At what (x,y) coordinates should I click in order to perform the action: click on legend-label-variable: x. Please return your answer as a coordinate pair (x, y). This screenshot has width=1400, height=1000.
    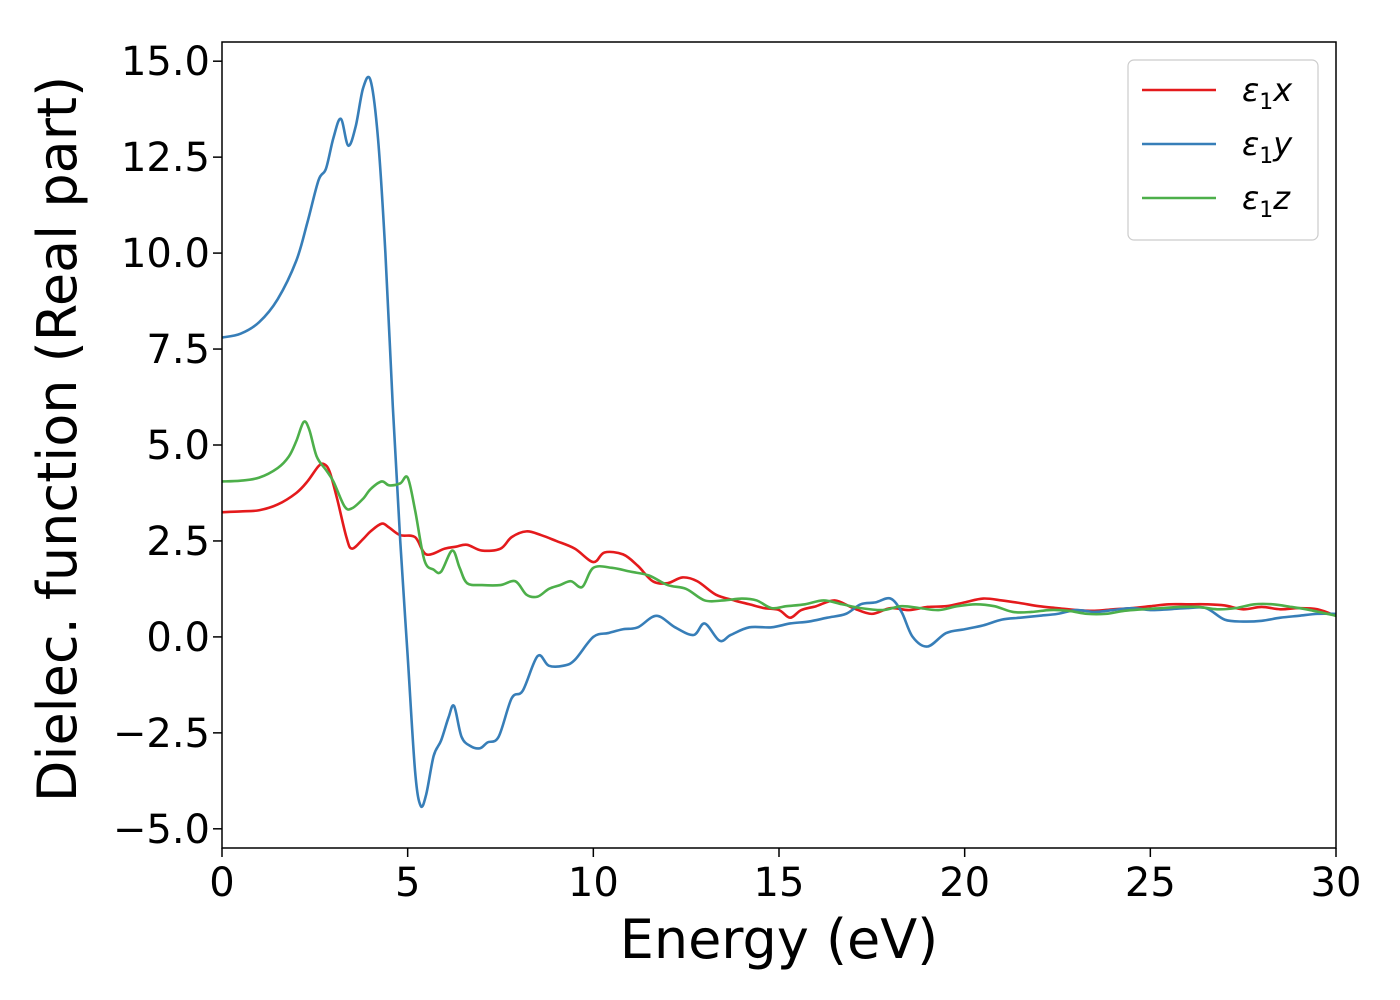
    Looking at the image, I should click on (1282, 90).